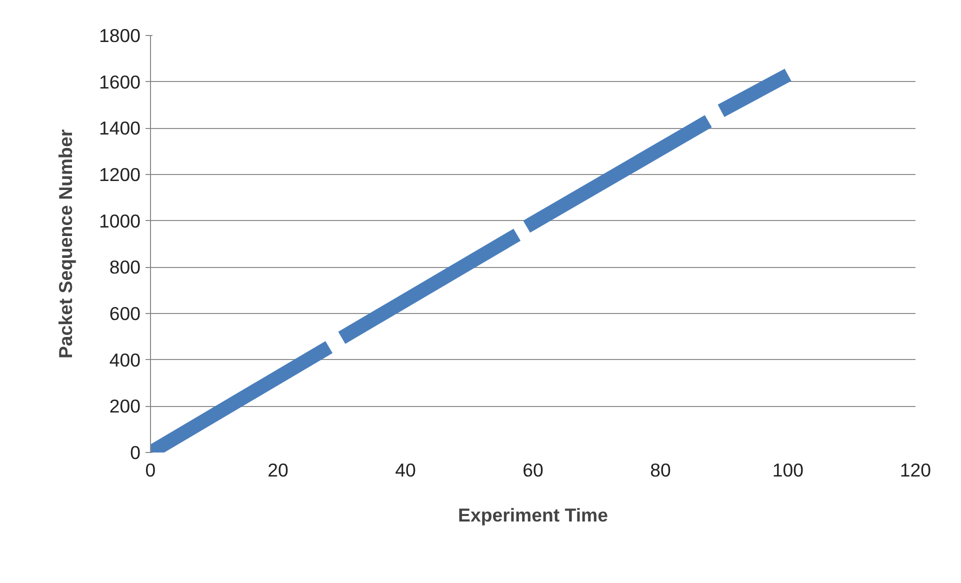  I want to click on x-axis-title: Experiment Time, so click(533, 515).